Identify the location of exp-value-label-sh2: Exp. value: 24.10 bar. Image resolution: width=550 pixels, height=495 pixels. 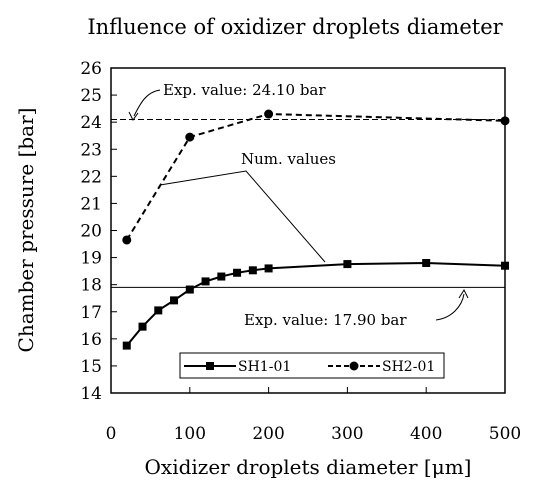
(244, 90).